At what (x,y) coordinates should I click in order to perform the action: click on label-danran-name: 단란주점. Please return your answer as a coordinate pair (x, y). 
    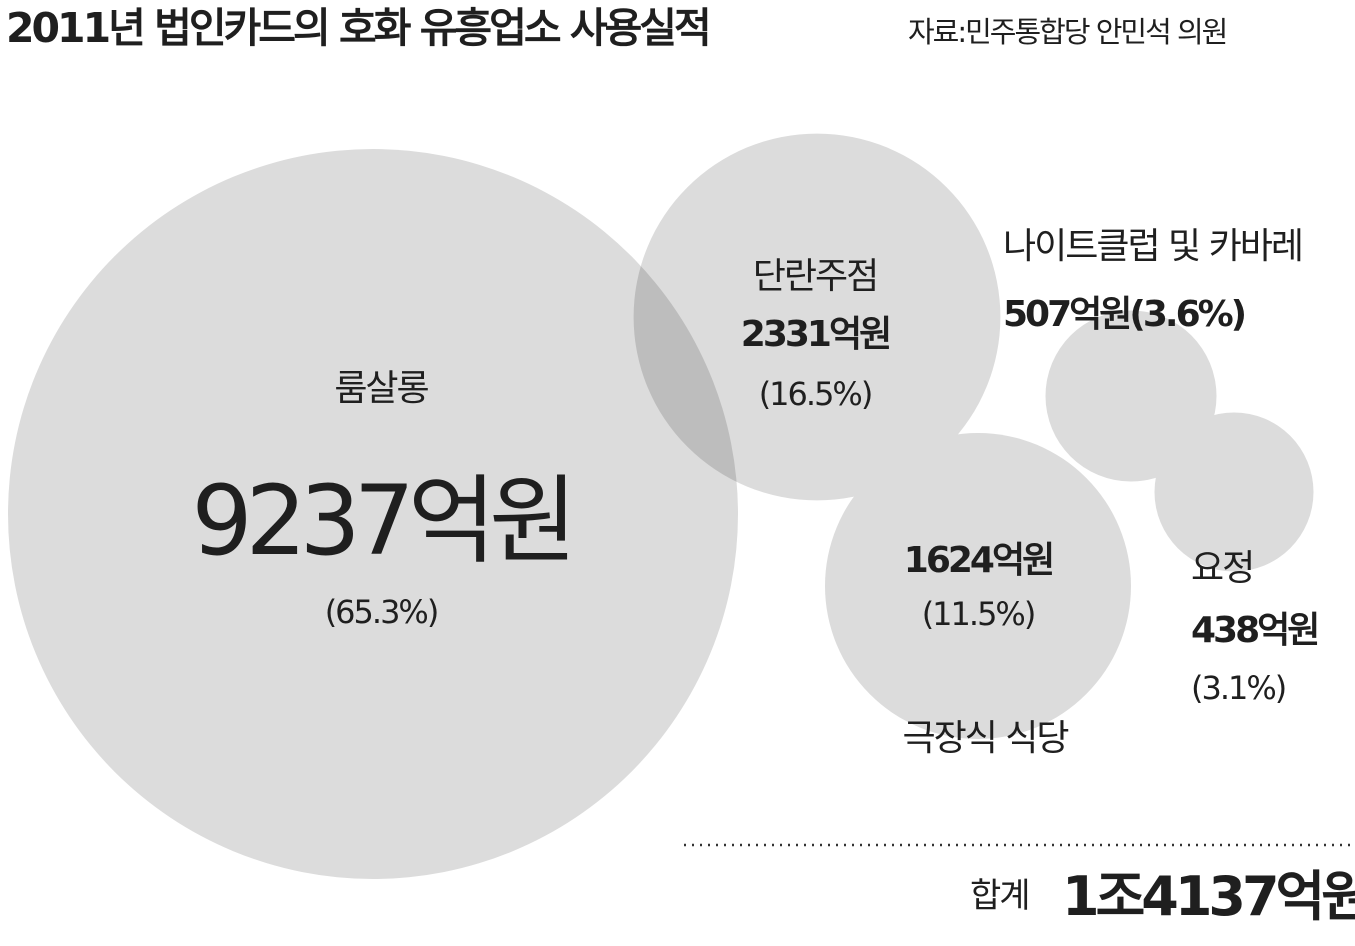
    Looking at the image, I should click on (815, 276).